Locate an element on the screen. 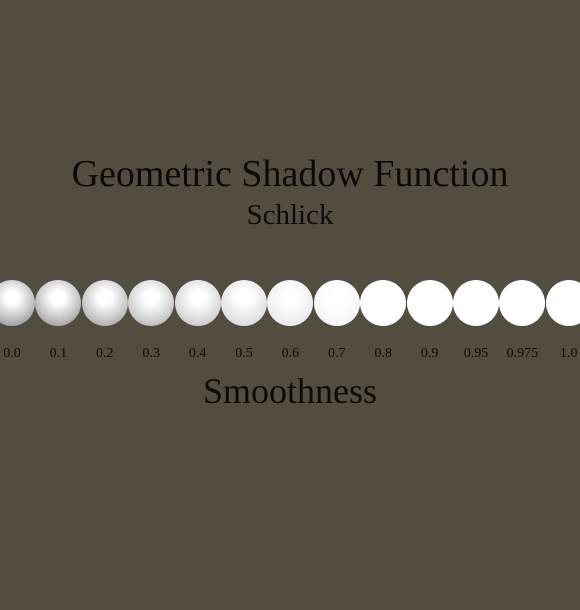  smoothness-tick-label: 0.1 is located at coordinates (58, 353).